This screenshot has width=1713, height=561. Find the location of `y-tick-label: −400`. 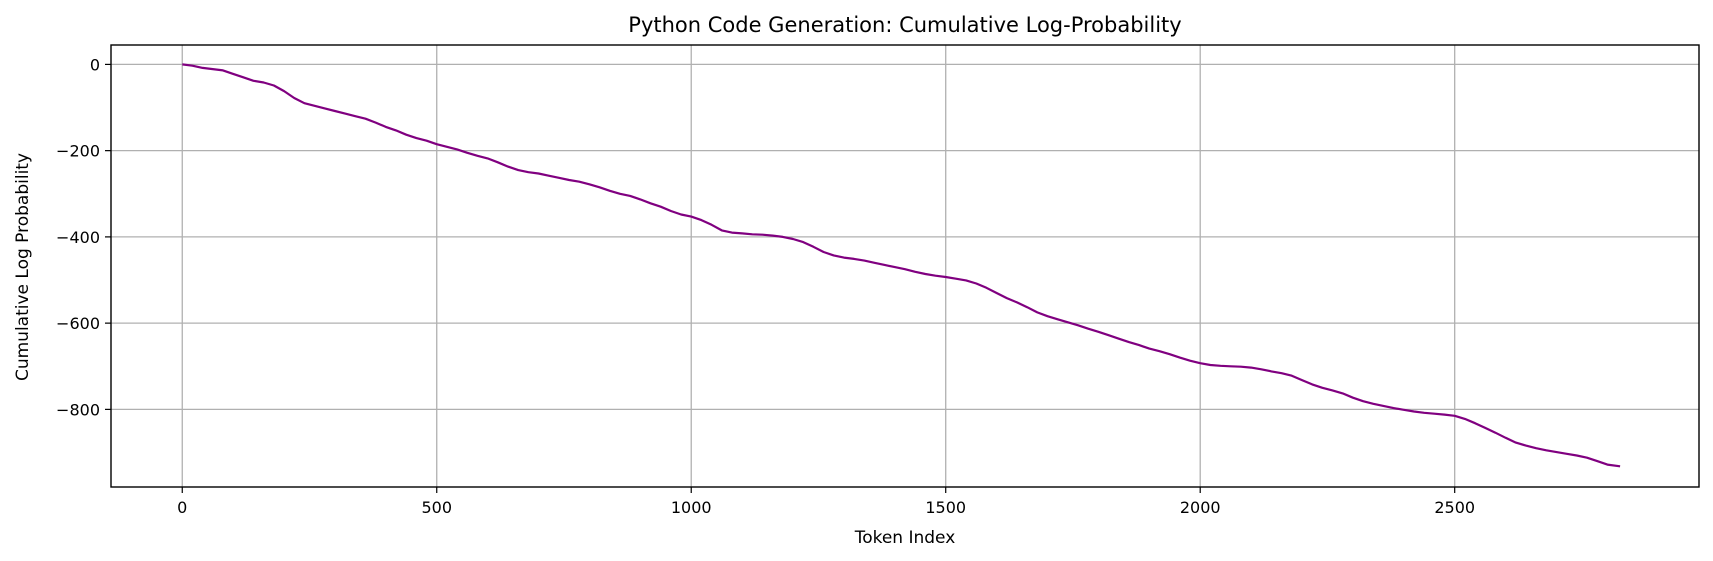

y-tick-label: −400 is located at coordinates (78, 237).